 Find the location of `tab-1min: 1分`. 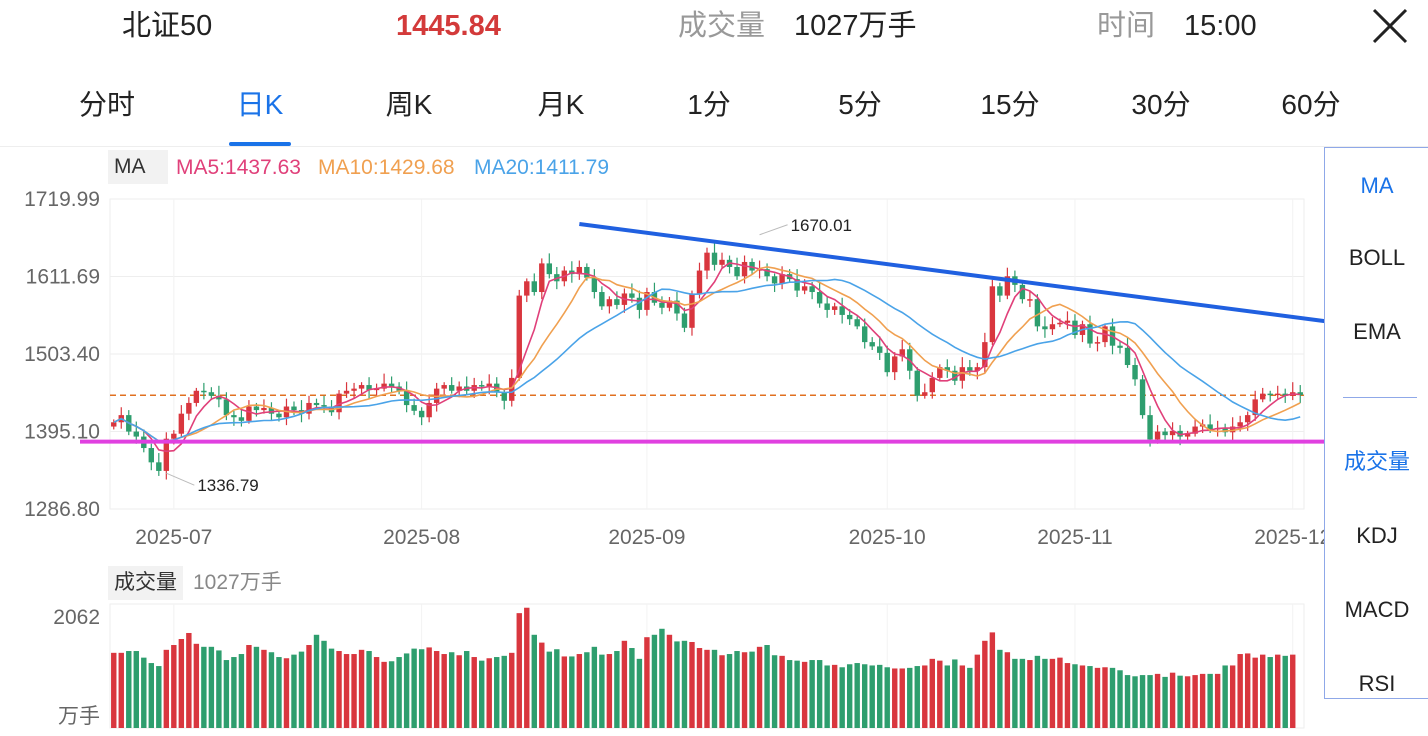

tab-1min: 1分 is located at coordinates (709, 104).